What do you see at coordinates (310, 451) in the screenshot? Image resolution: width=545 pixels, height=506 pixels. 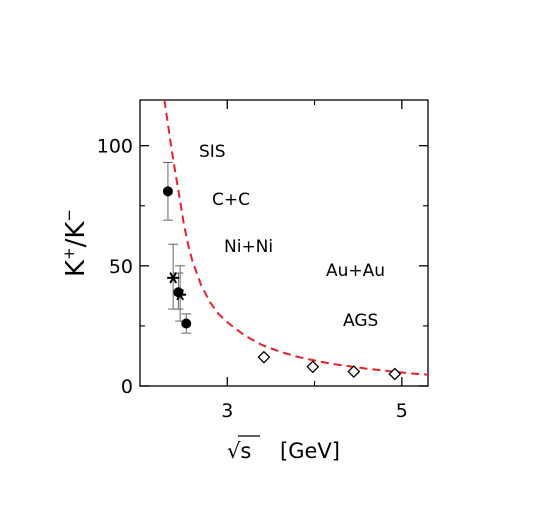 I see `x-label-unit: [GeV]` at bounding box center [310, 451].